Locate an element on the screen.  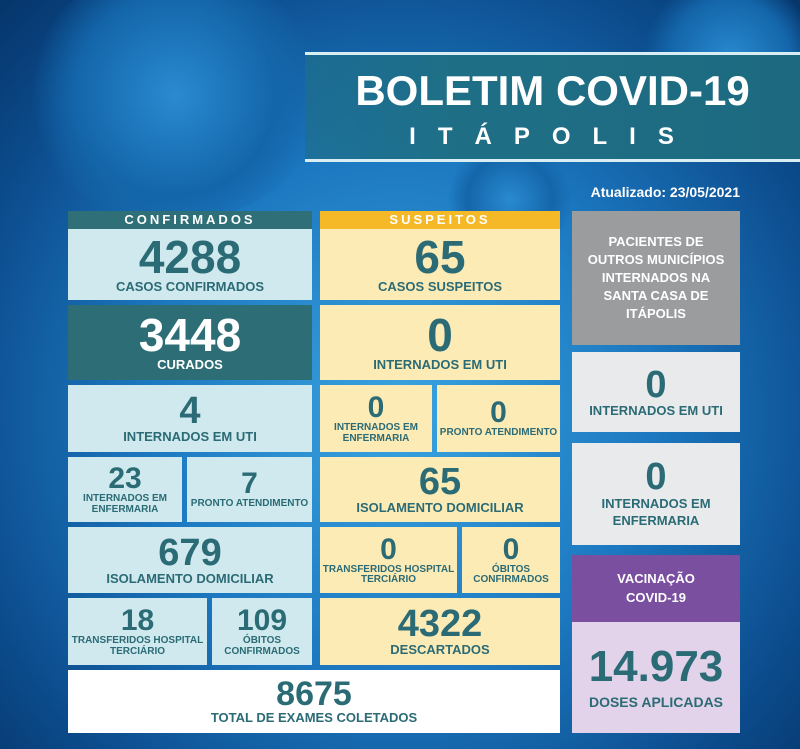
suspeitos-pronto: 0 PRONTO ATENDIMENTO is located at coordinates (498, 418).